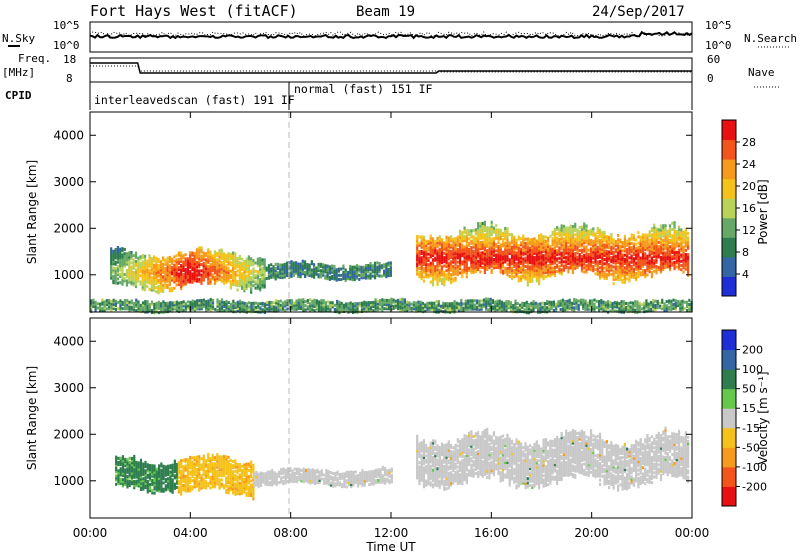 This screenshot has width=800, height=554. I want to click on nsky-trace, so click(391, 35).